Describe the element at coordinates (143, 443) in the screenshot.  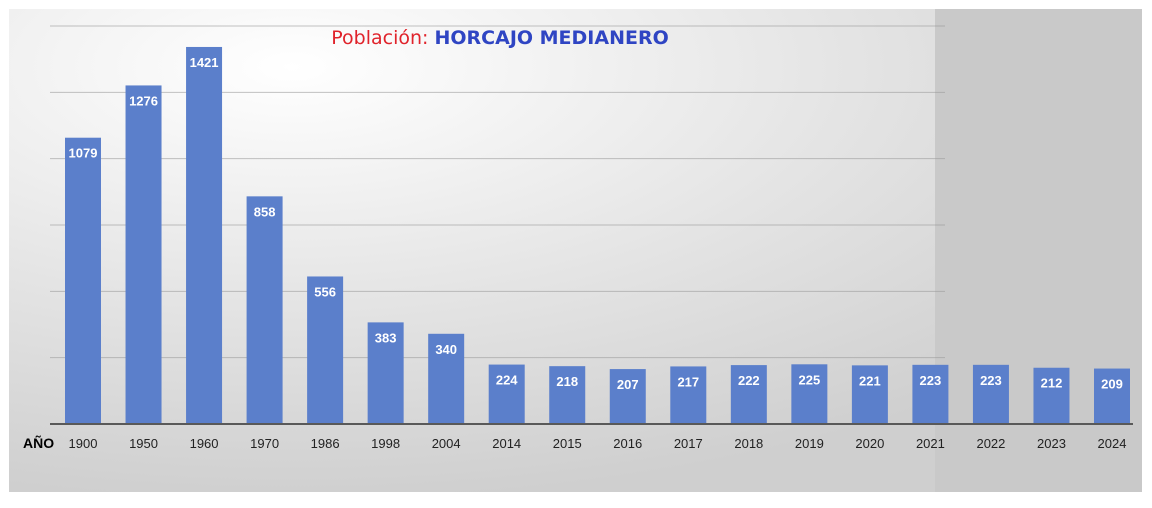
I see `x-tick-1950: 1950` at that location.